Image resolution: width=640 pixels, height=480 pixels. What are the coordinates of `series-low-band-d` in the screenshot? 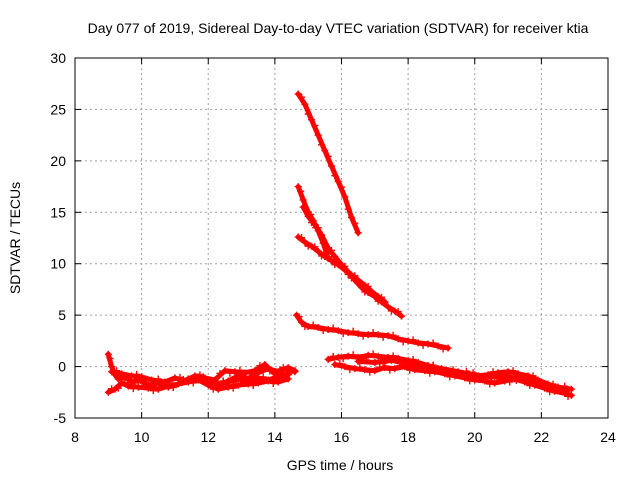 It's located at (256, 376).